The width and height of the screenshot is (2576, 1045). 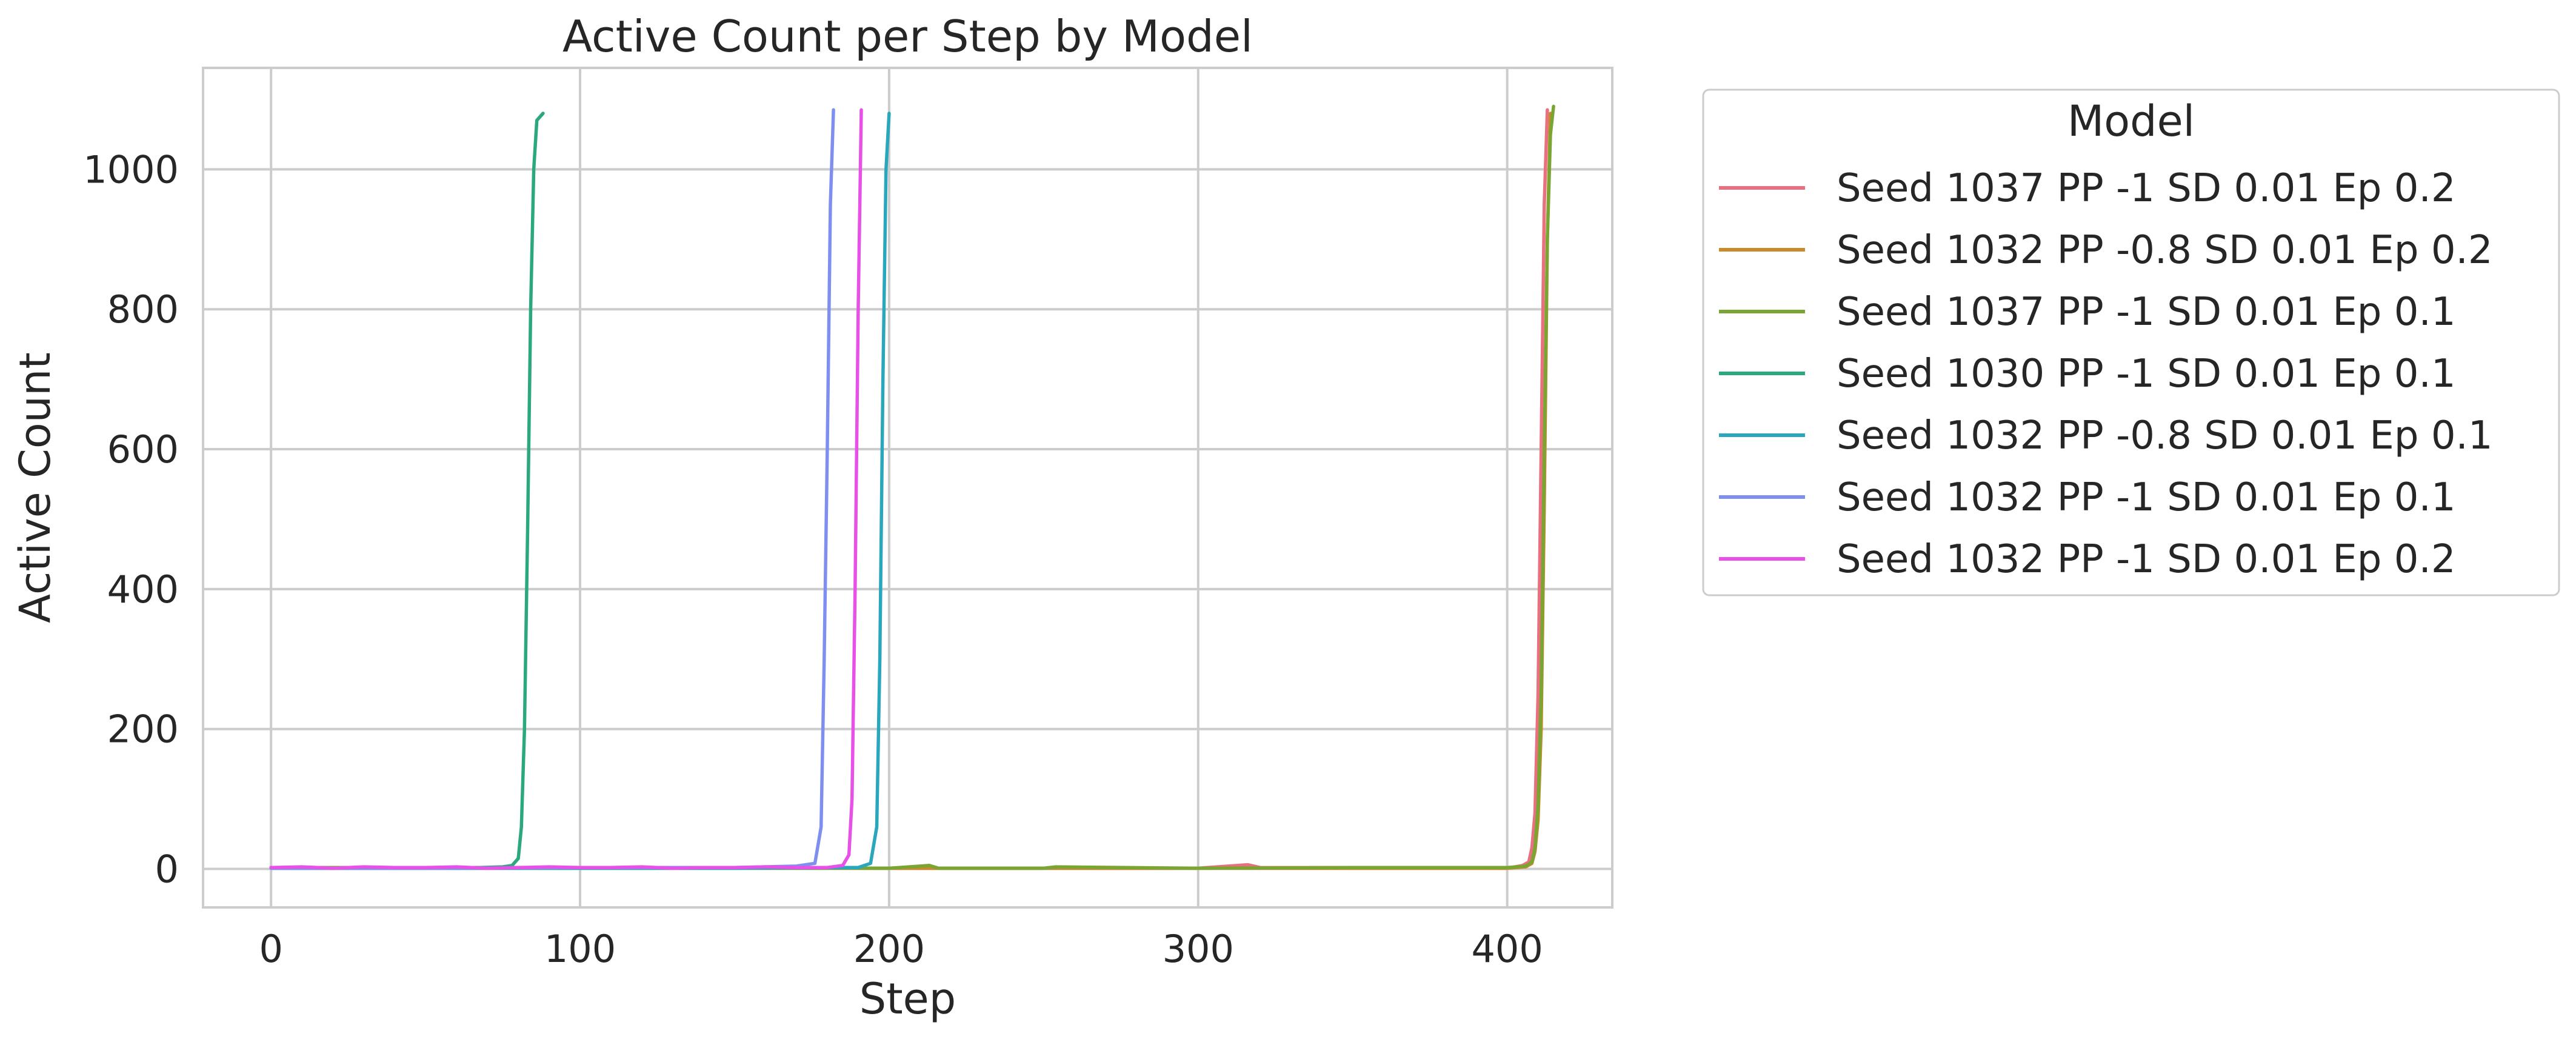 I want to click on x-tick-label: 0, so click(x=270, y=949).